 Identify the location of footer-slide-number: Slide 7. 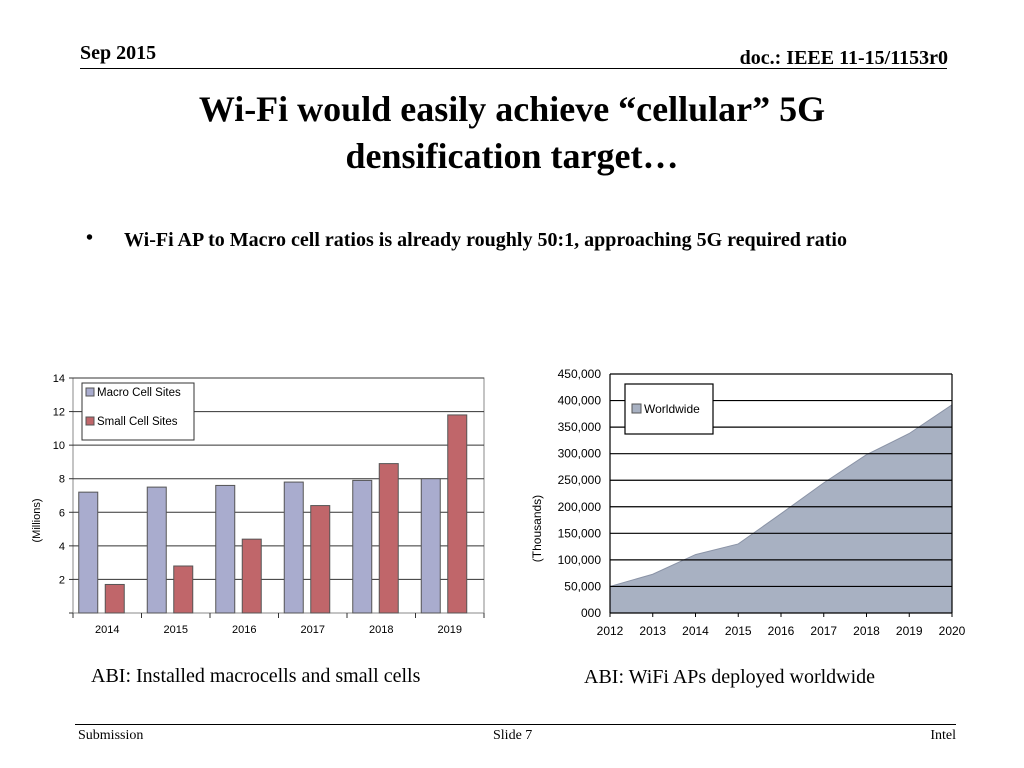
(513, 735).